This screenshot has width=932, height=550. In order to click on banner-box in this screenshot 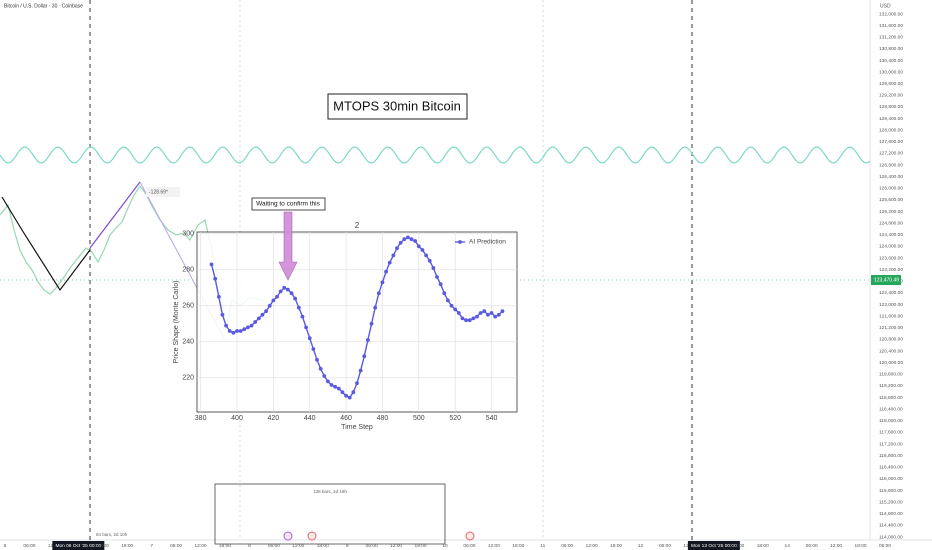, I will do `click(397, 106)`.